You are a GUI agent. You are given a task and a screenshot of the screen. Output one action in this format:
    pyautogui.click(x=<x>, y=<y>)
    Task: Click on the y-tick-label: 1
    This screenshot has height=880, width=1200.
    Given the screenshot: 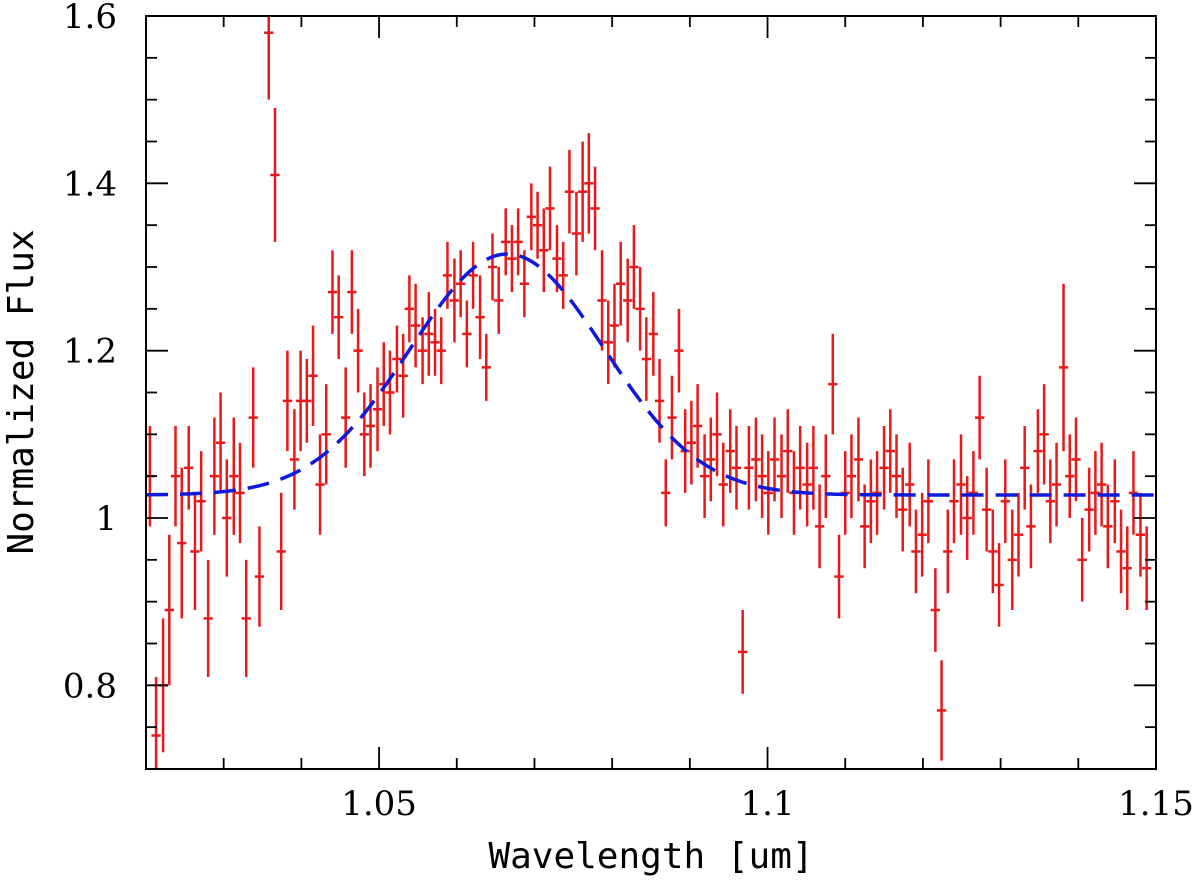 What is the action you would take?
    pyautogui.click(x=106, y=519)
    